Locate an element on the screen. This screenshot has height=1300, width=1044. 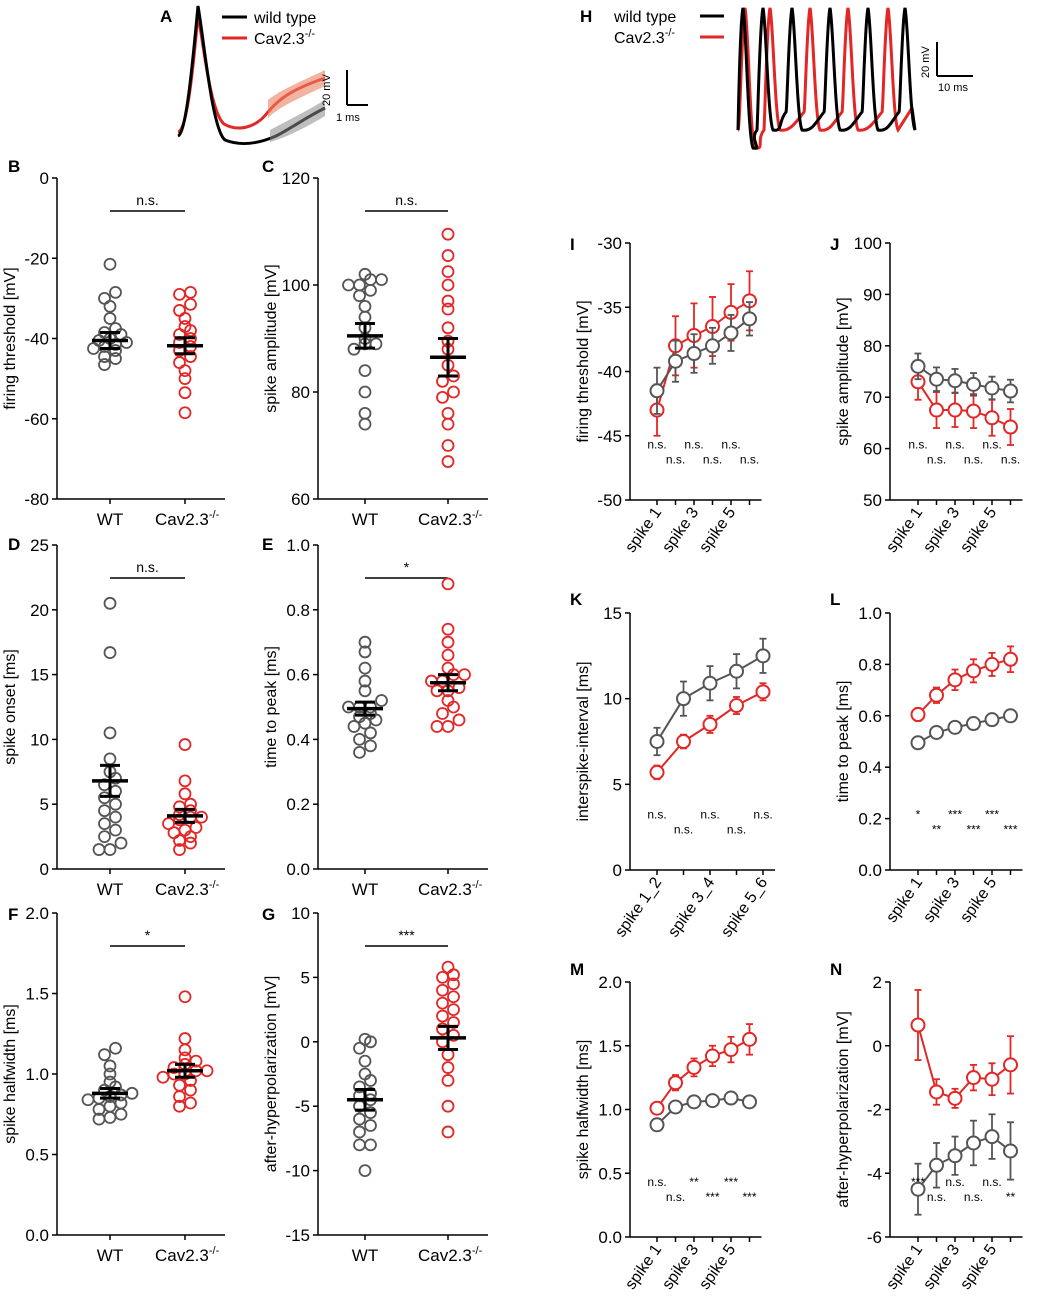
panel-g-x-tick-ko-base: Cav2.3 is located at coordinates (445, 1255).